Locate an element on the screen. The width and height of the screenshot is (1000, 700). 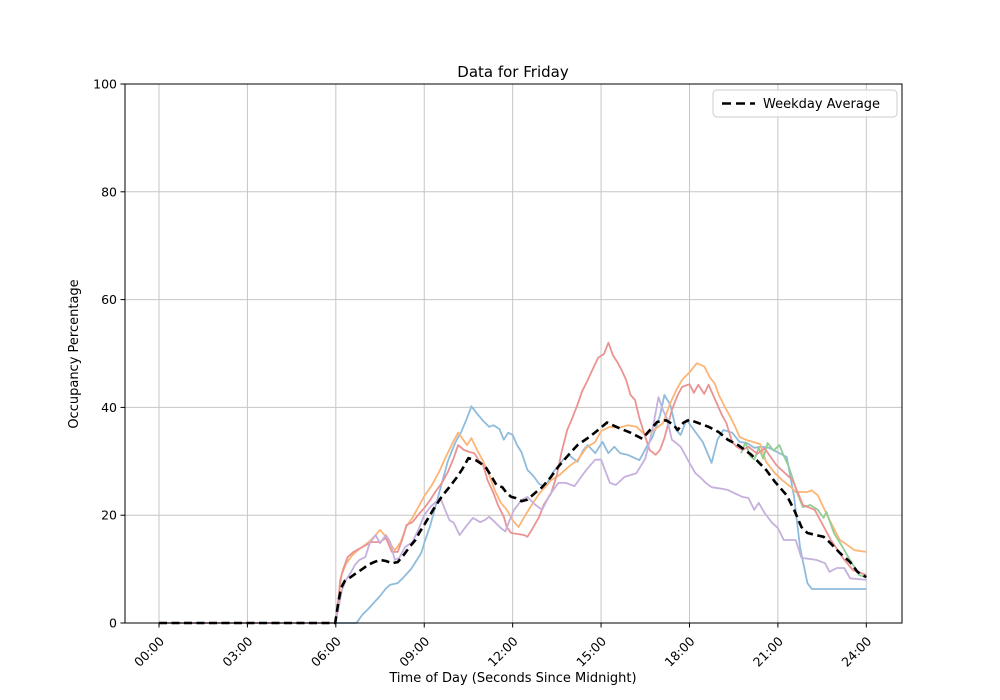
x-tick-label: 03:00 is located at coordinates (237, 651).